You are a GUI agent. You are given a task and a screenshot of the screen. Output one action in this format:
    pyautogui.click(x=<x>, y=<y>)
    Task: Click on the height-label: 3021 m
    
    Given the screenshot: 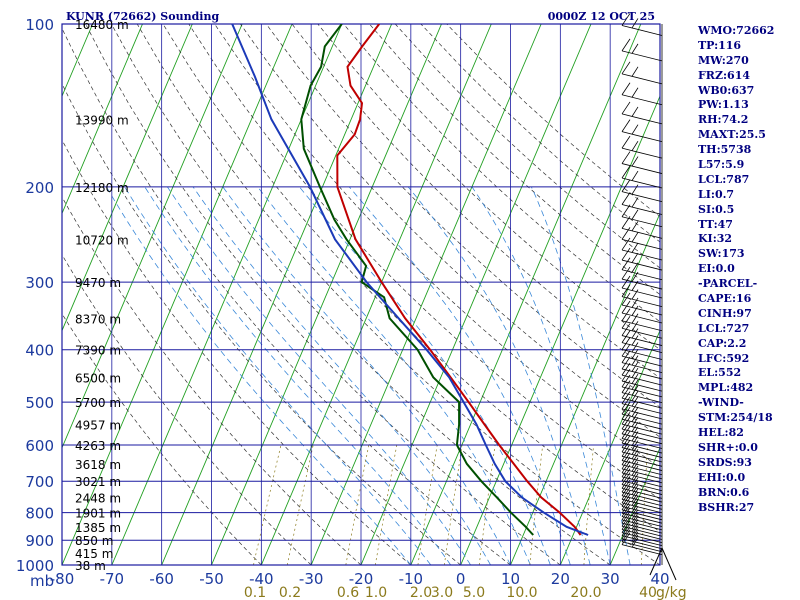 What is the action you would take?
    pyautogui.click(x=98, y=482)
    